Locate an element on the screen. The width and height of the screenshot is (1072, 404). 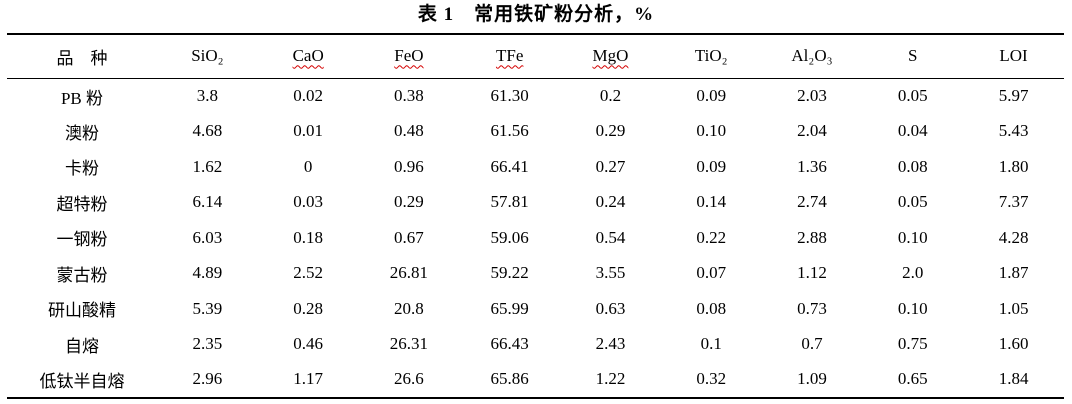
value-cell: 3.55 is located at coordinates (610, 273).